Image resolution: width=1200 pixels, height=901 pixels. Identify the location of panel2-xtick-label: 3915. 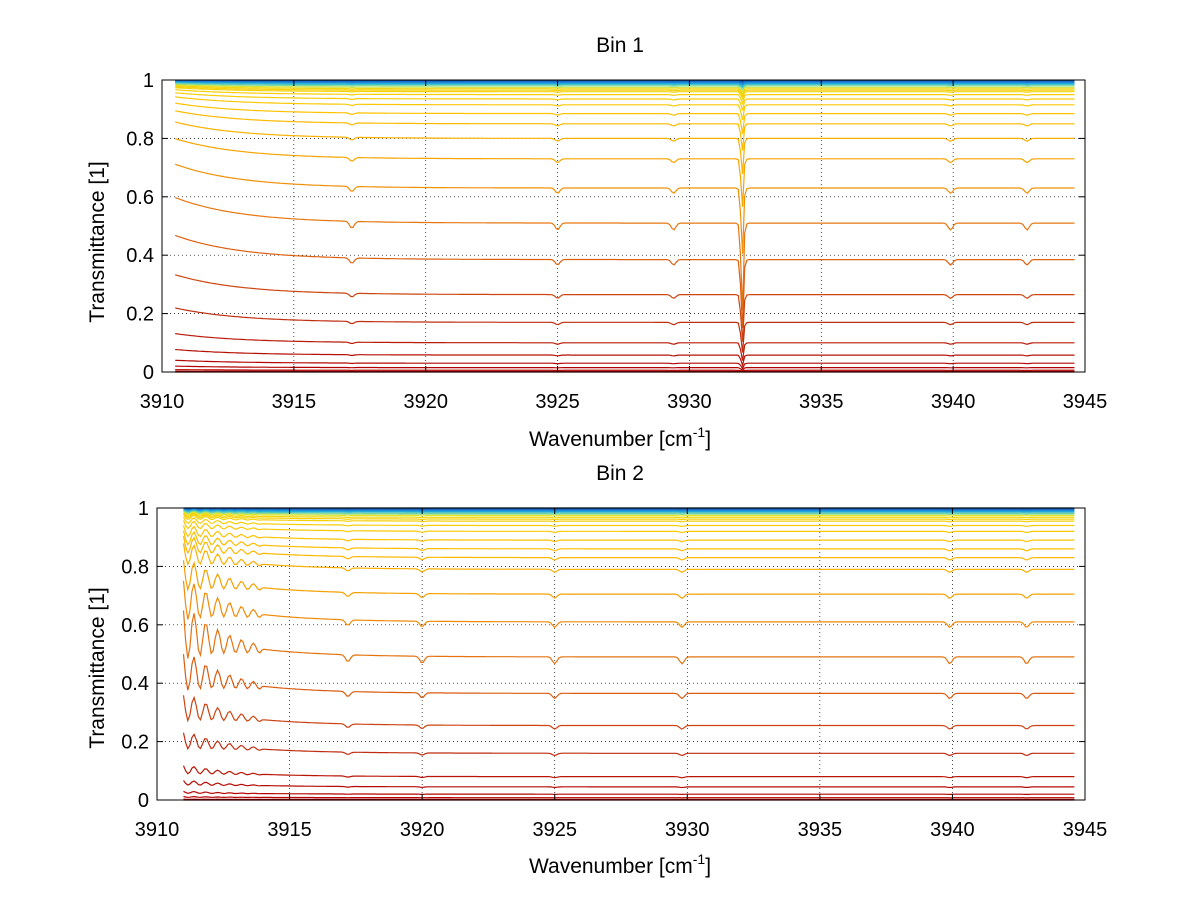
(289, 830).